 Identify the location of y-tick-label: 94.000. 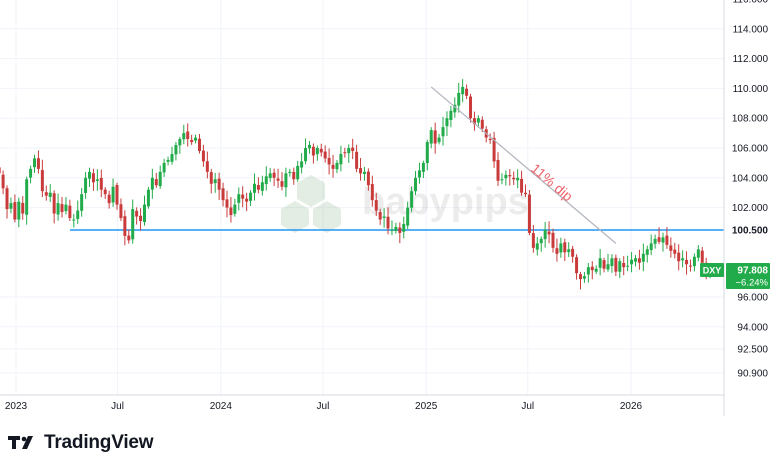
(752, 327).